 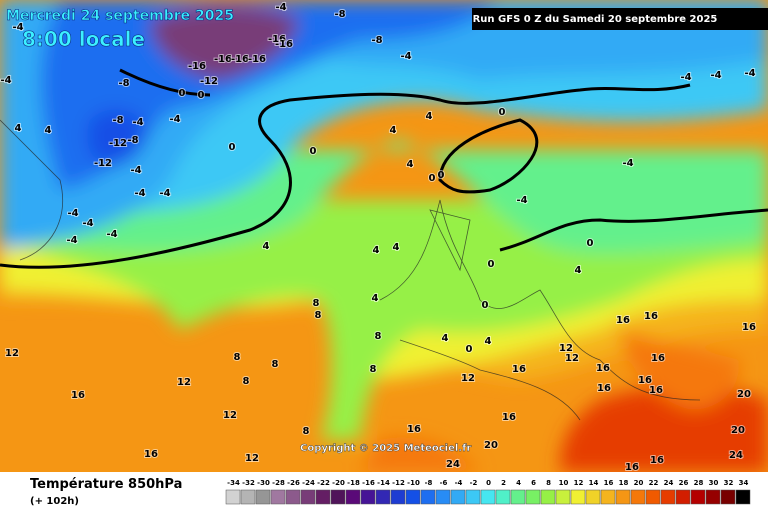 I want to click on colorbar-label: -26, so click(x=293, y=483).